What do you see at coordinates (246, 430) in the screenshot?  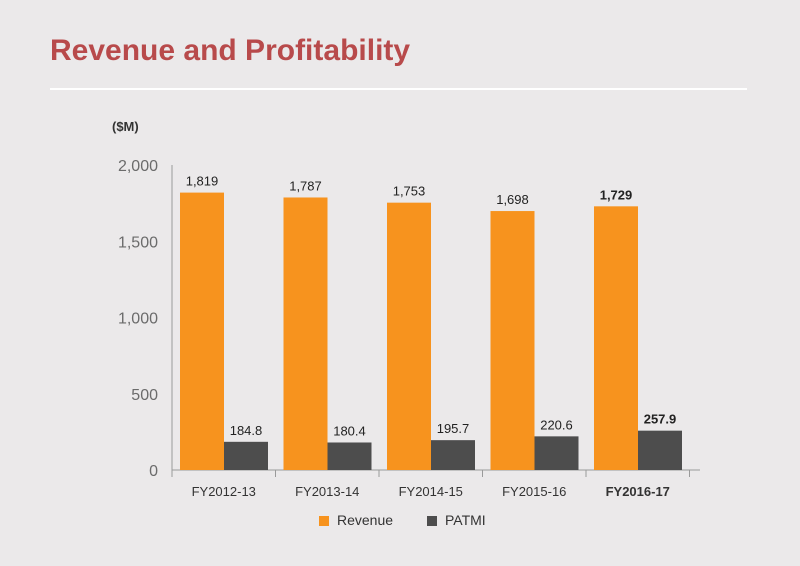 I see `data-label-patmi: 184.8` at bounding box center [246, 430].